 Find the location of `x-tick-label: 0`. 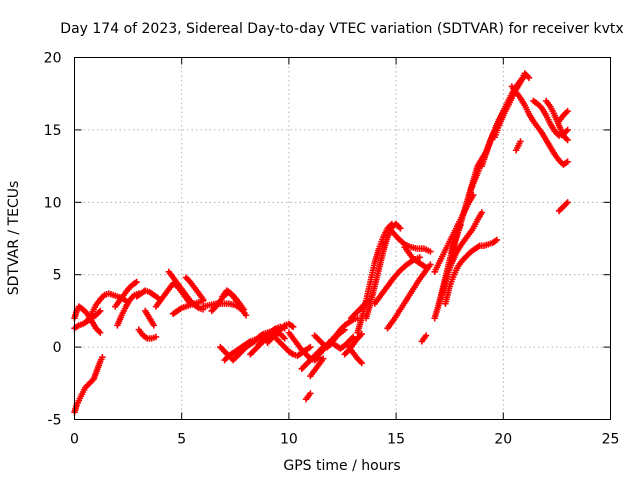

x-tick-label: 0 is located at coordinates (74, 440).